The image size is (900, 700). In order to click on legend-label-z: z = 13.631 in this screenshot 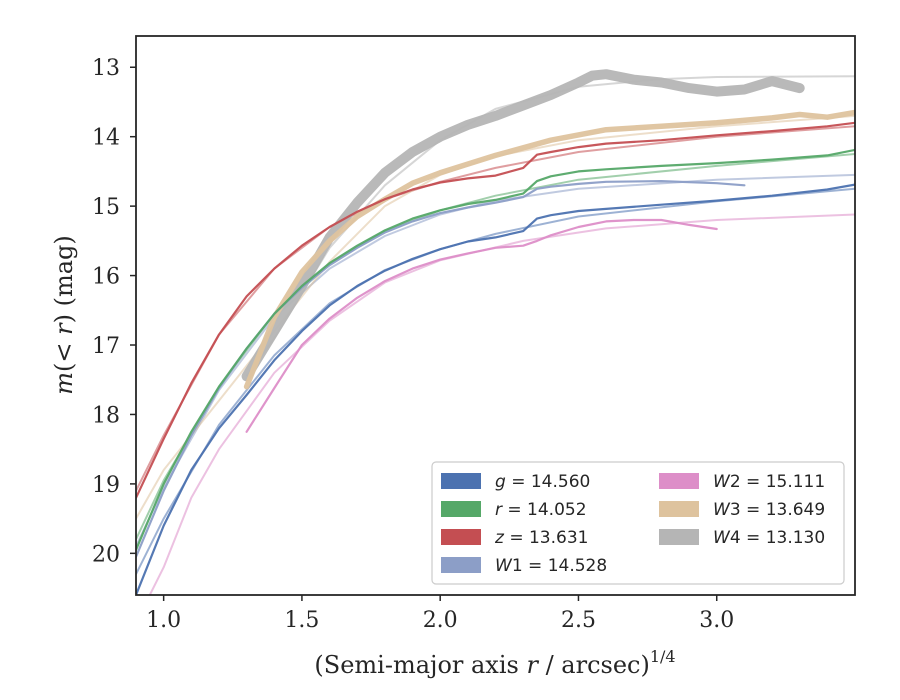, I will do `click(541, 538)`.